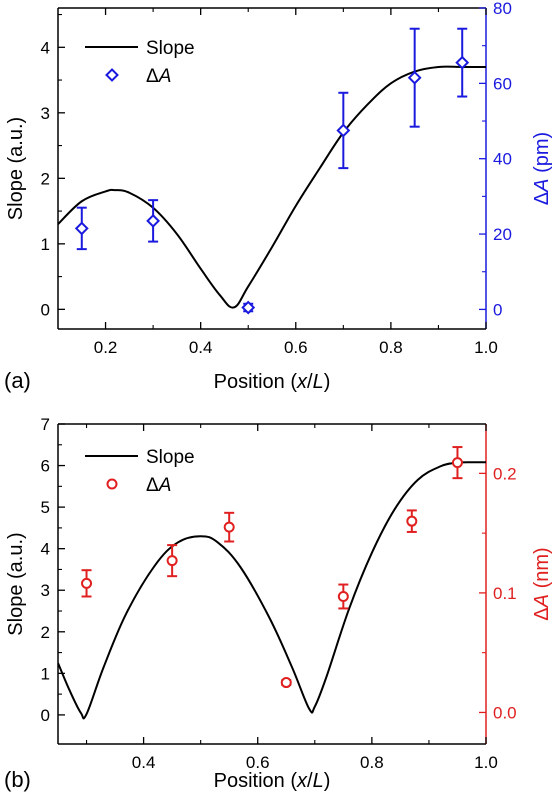  What do you see at coordinates (17, 779) in the screenshot?
I see `panel-label: (b)` at bounding box center [17, 779].